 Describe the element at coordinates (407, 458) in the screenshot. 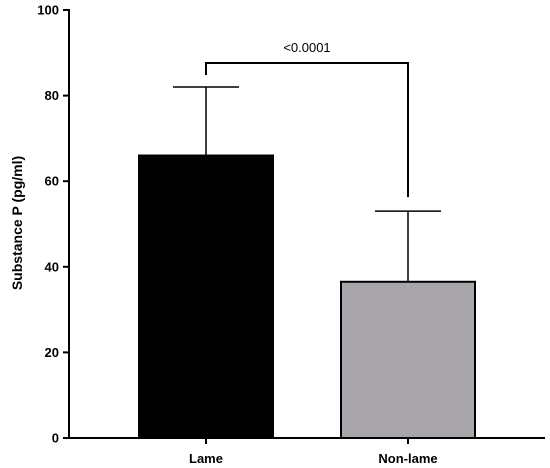

I see `x-category-label: Non-lame` at that location.